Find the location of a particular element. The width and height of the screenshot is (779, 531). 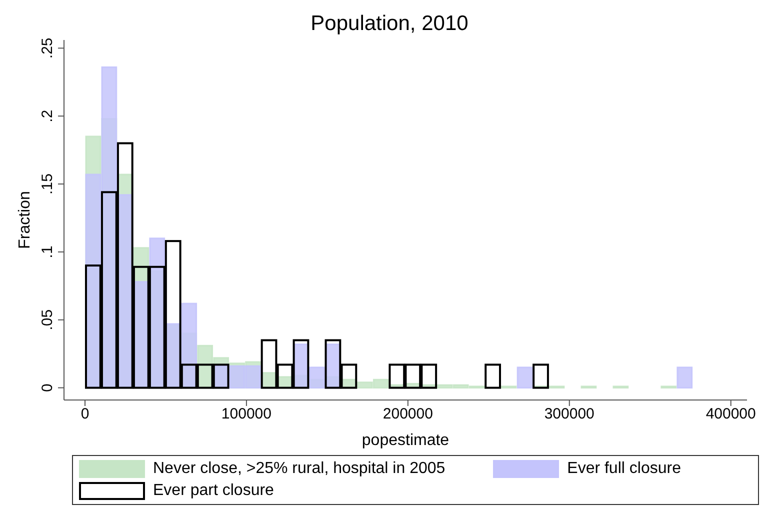

y-tick-label: .25 is located at coordinates (47, 48).